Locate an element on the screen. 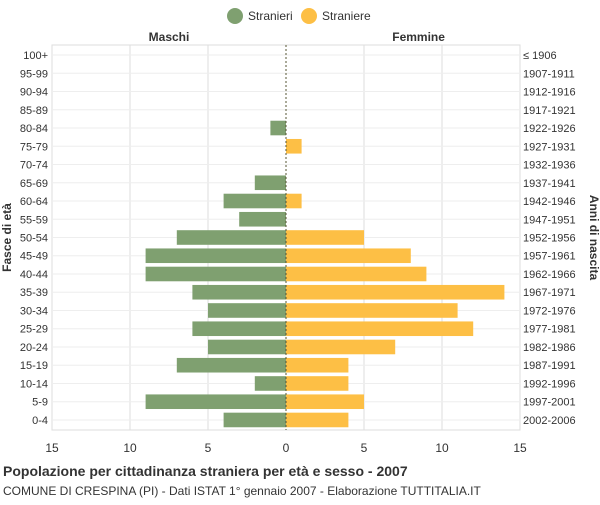 This screenshot has width=600, height=505. age-band-label: 30-34 is located at coordinates (34, 311).